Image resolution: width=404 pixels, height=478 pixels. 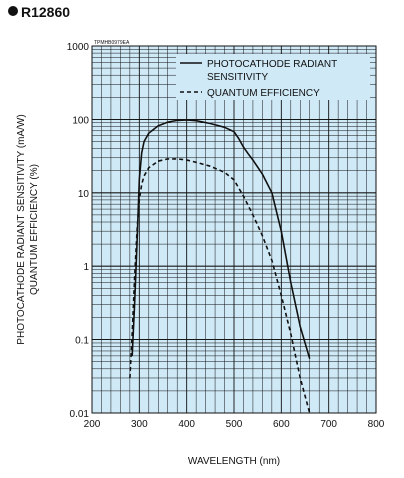 I want to click on x-tick-label: 300, so click(x=139, y=424).